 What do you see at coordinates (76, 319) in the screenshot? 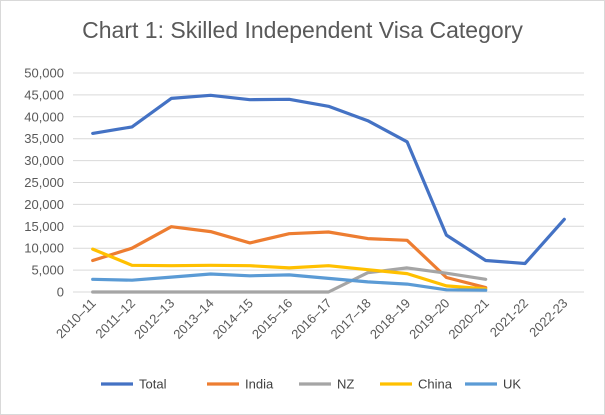
I see `x-tick-label: 2010–11` at bounding box center [76, 319].